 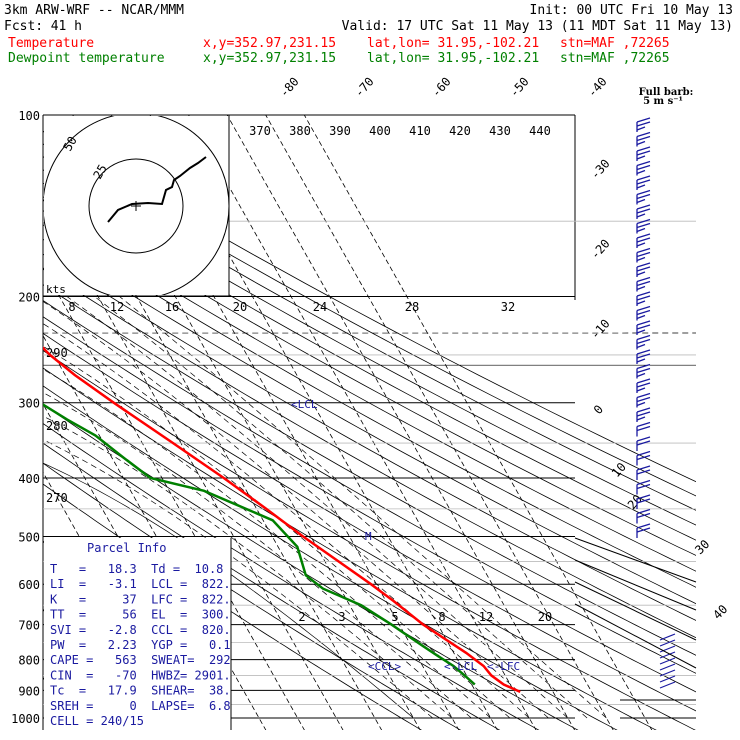 I want to click on isotherm-label: -10, so click(x=600, y=329).